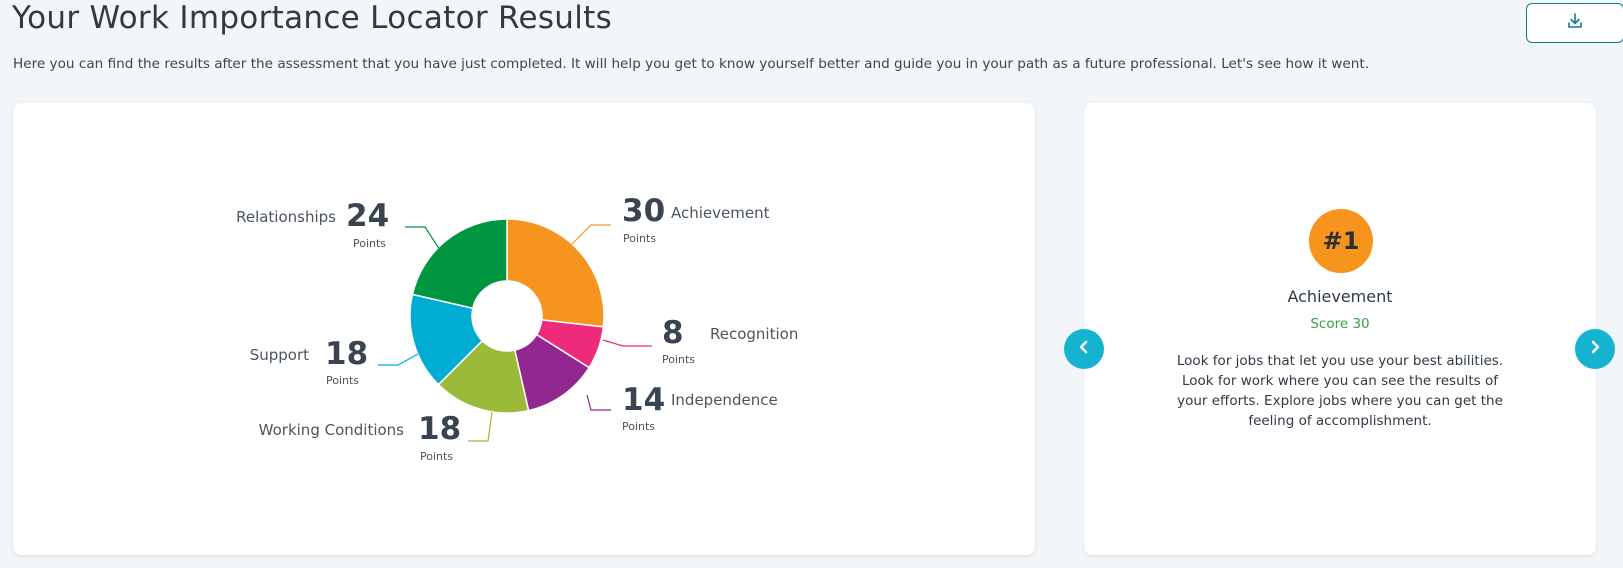 This screenshot has width=1623, height=568. What do you see at coordinates (480, 426) in the screenshot?
I see `leader-line-working-conditions` at bounding box center [480, 426].